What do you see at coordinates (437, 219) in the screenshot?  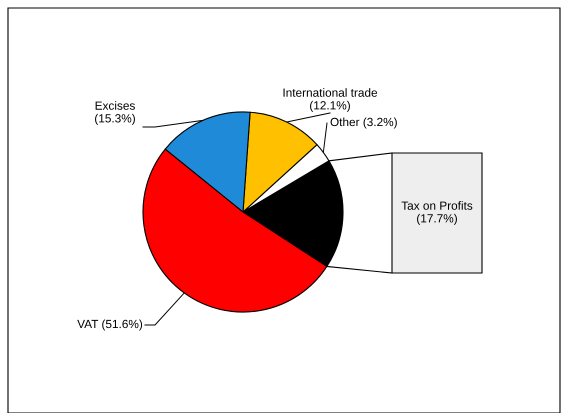 I see `data-label: (17.7%)` at bounding box center [437, 219].